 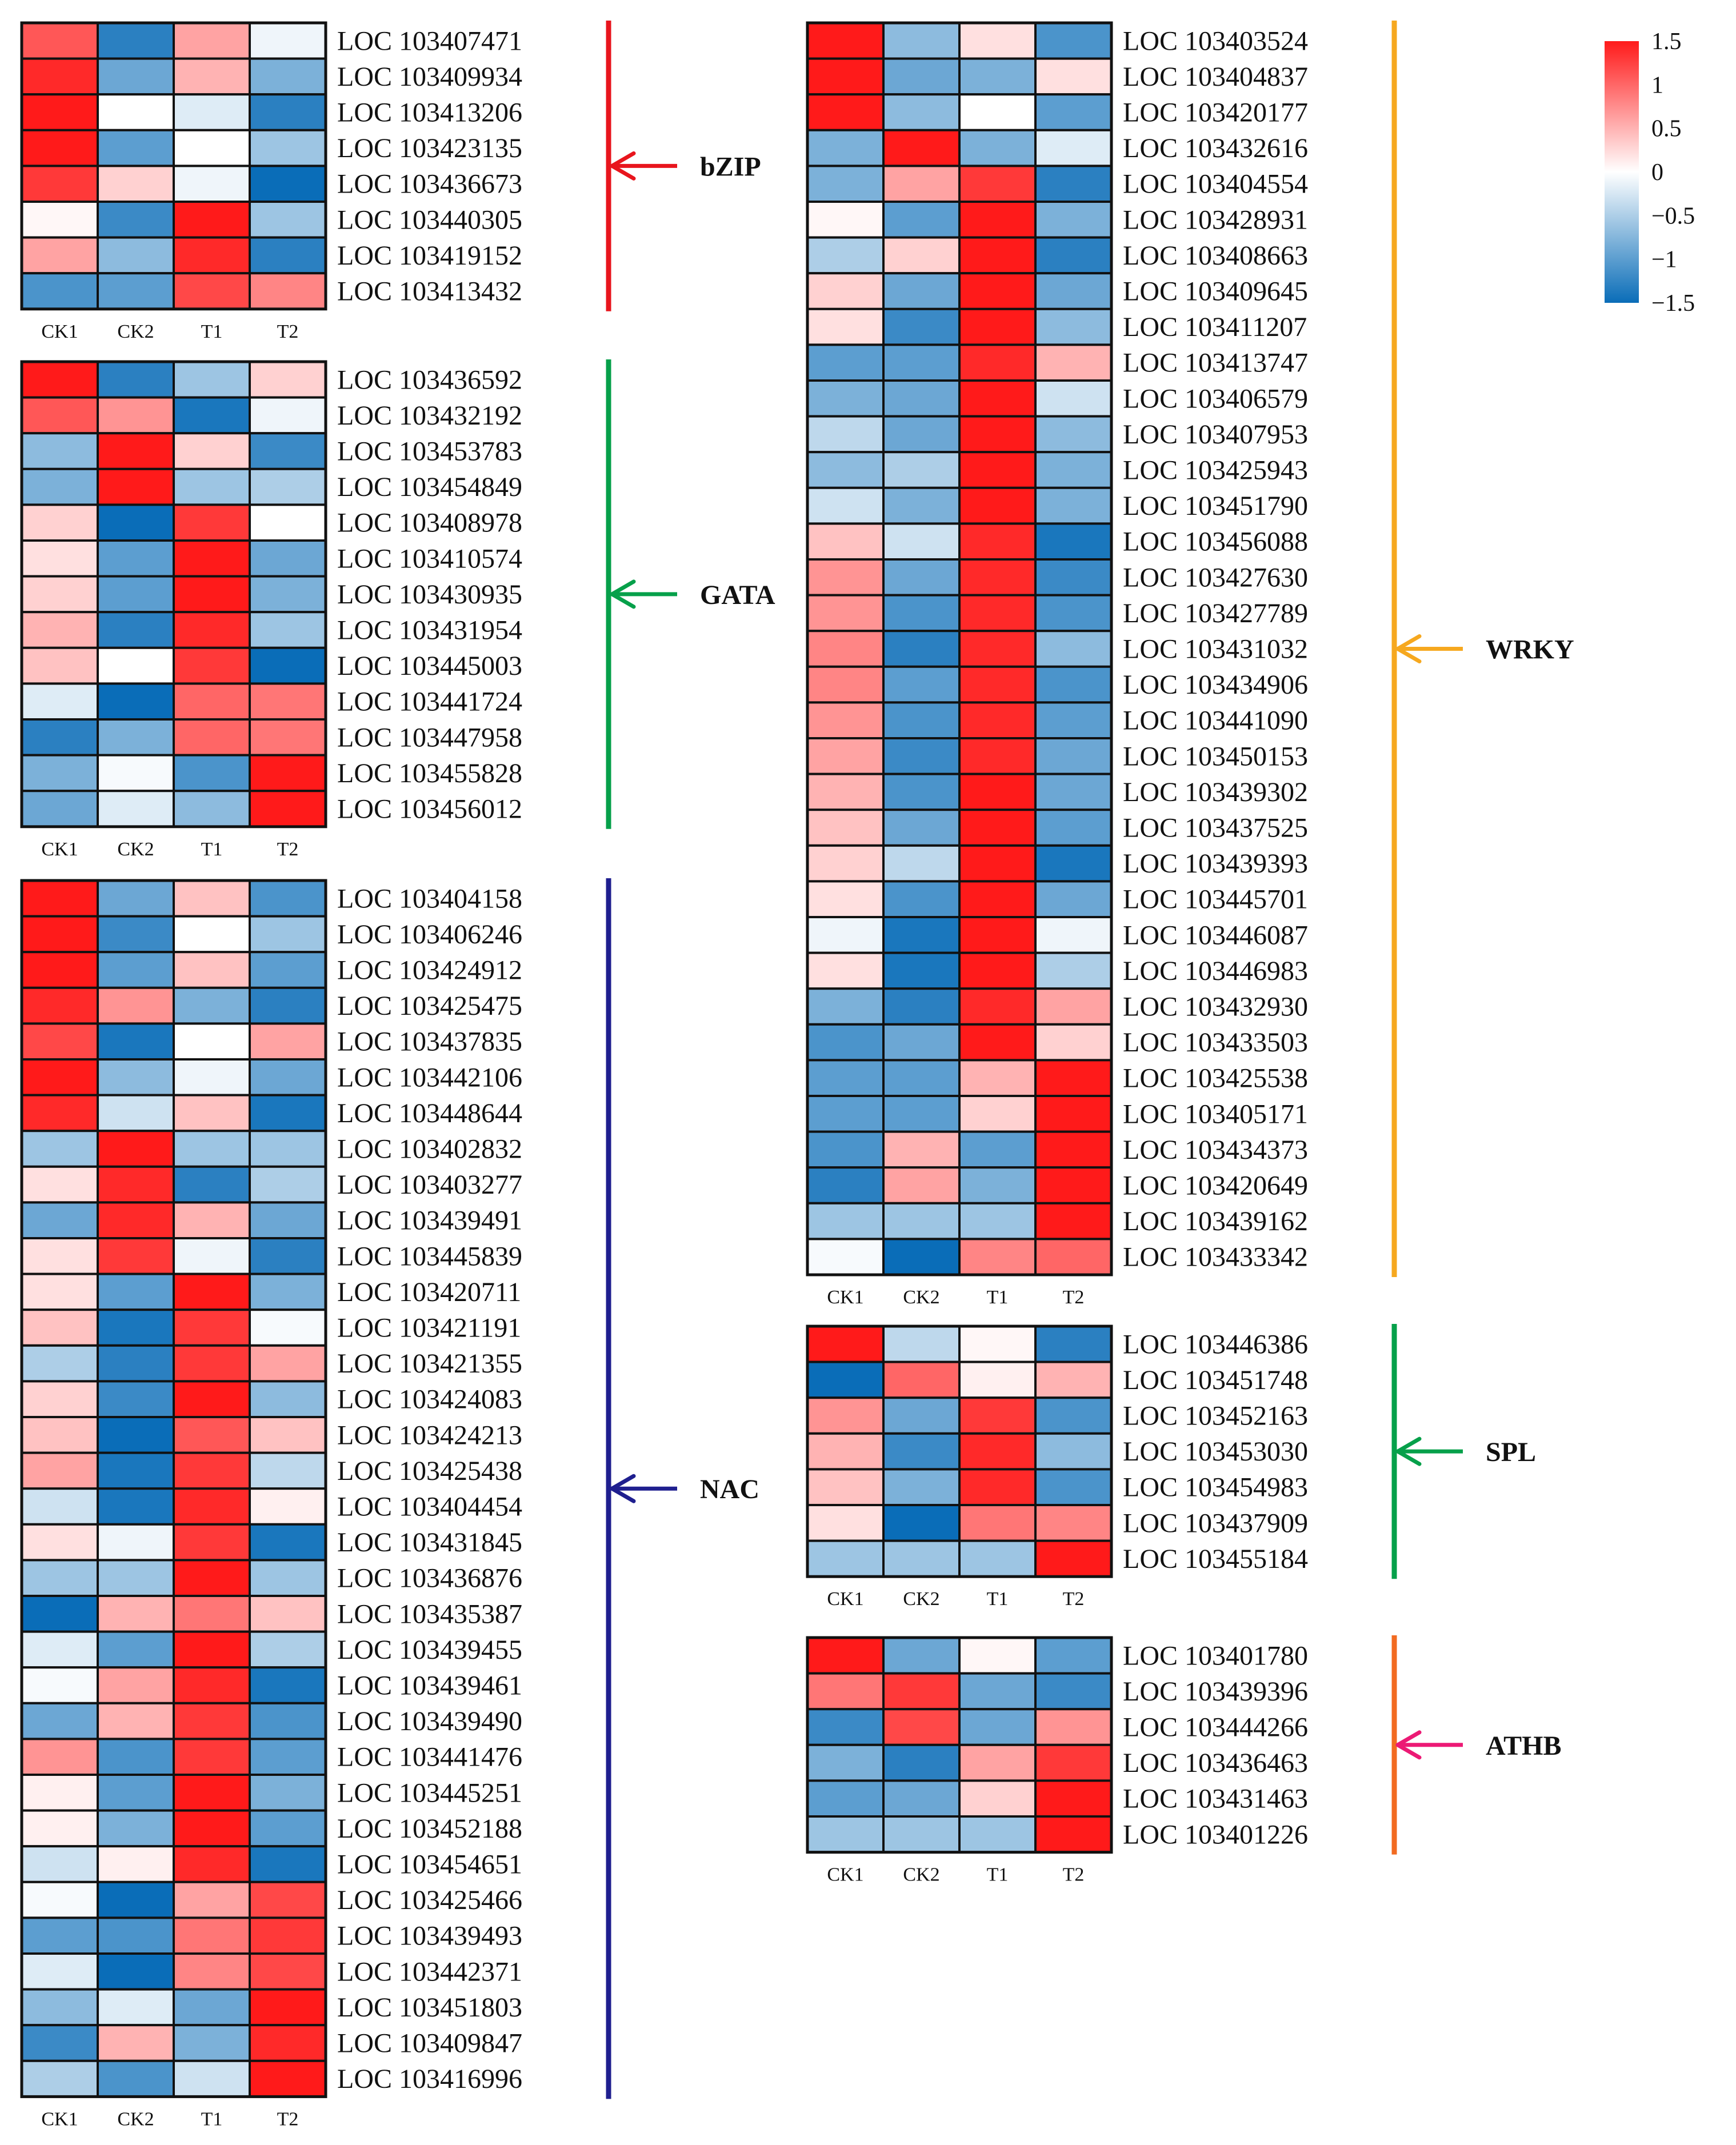 I want to click on gene-label: LOC 103425475, so click(x=429, y=1006).